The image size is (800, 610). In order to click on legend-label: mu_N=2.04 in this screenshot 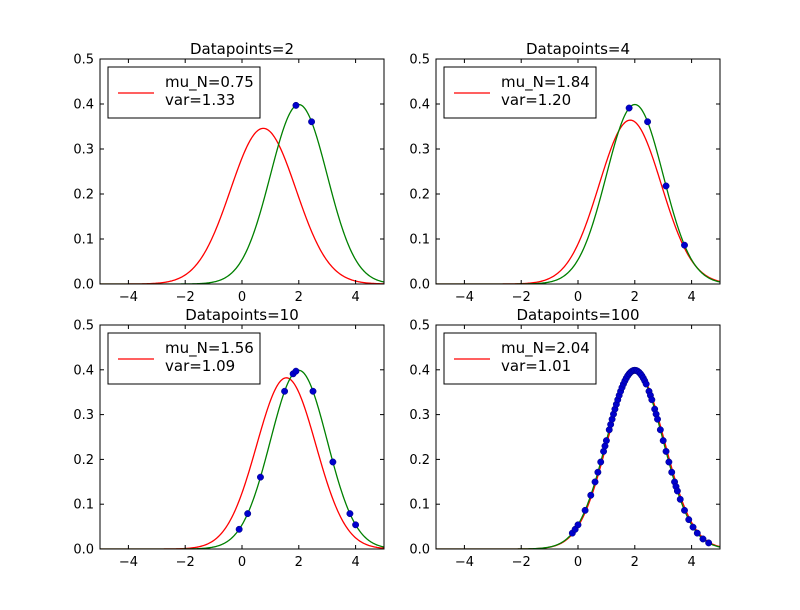, I will do `click(545, 348)`.